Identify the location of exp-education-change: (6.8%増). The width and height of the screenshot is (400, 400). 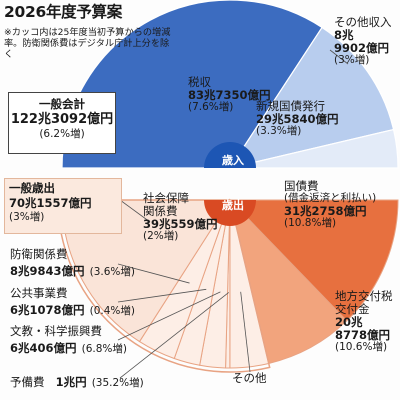
(104, 348).